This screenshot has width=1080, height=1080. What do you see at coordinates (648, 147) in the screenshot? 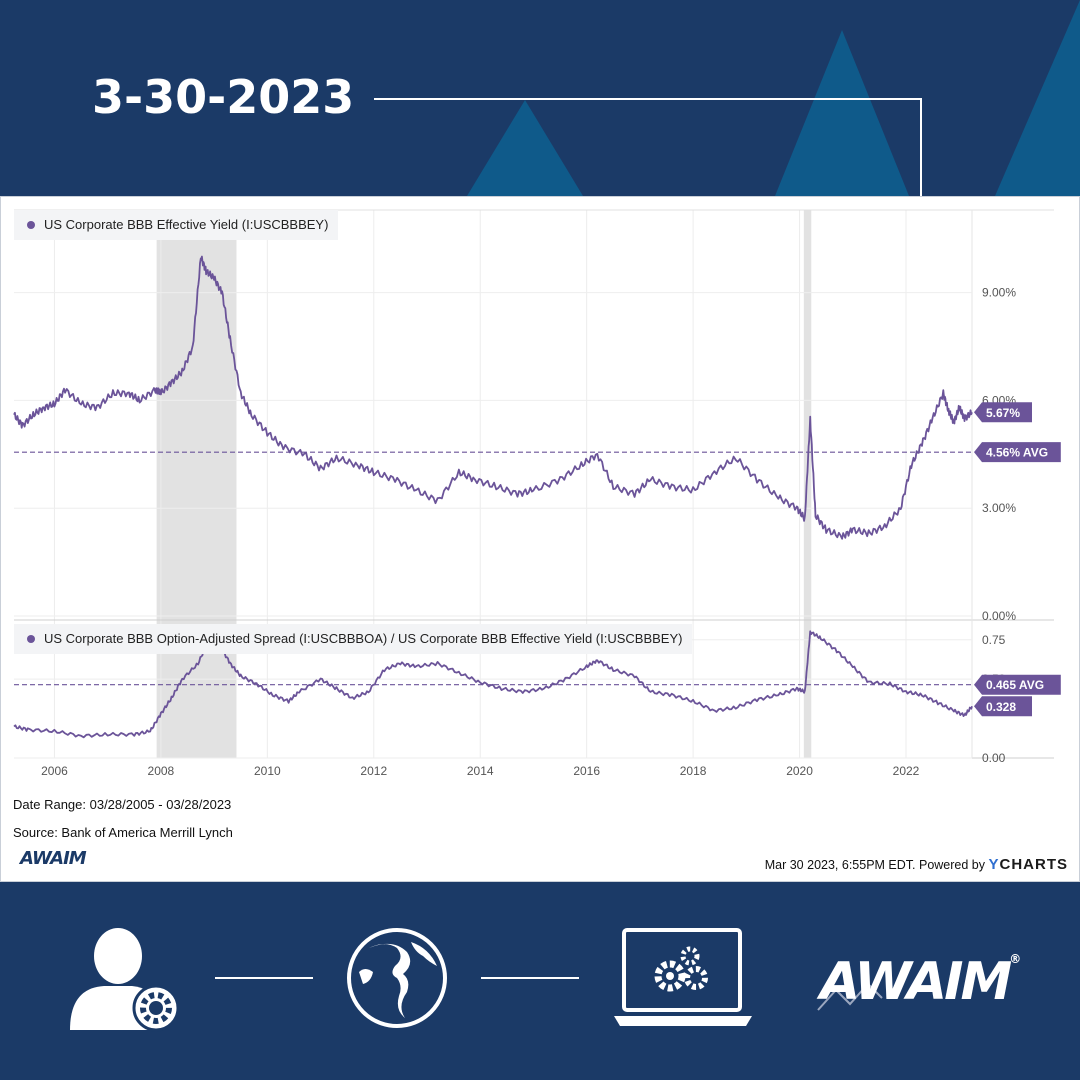
I see `header-rule-line` at bounding box center [648, 147].